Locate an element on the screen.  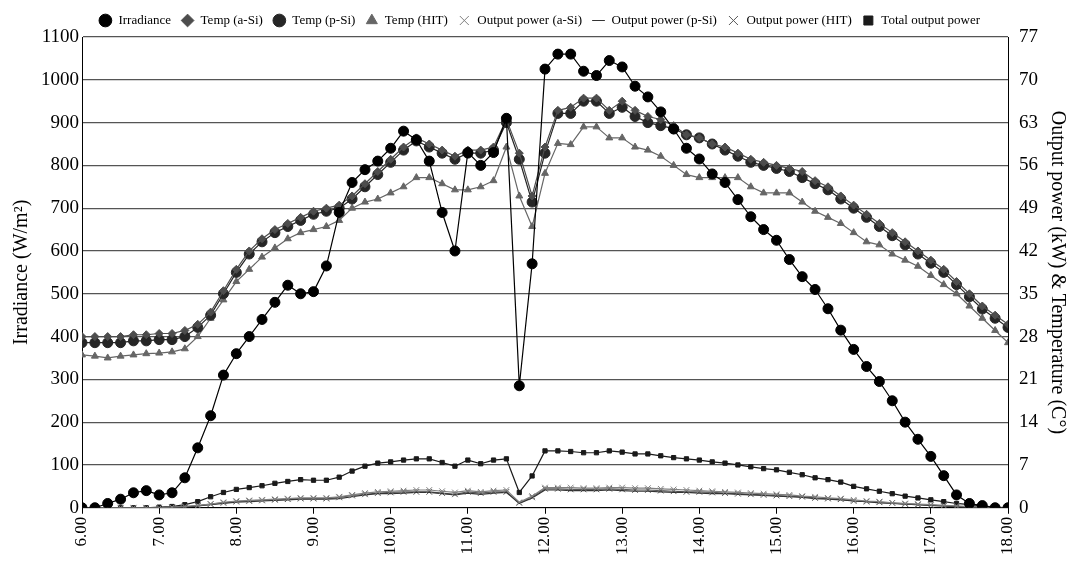
x-tick-label: 10.00 is located at coordinates (390, 535).